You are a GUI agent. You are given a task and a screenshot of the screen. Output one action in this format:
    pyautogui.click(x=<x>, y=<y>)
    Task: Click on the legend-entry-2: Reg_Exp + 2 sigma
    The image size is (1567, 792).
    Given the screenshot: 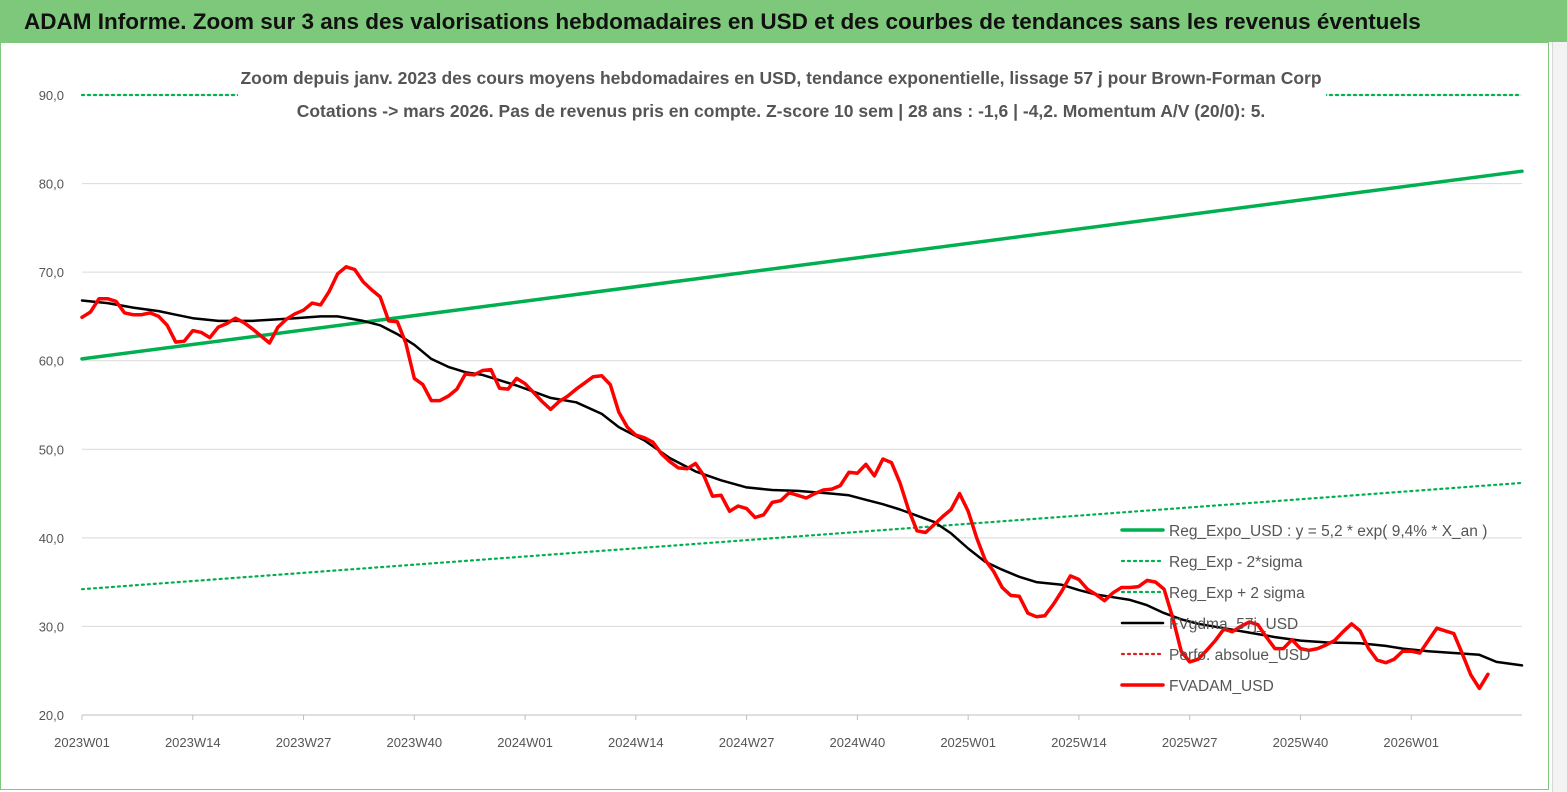 What is the action you would take?
    pyautogui.click(x=1237, y=593)
    